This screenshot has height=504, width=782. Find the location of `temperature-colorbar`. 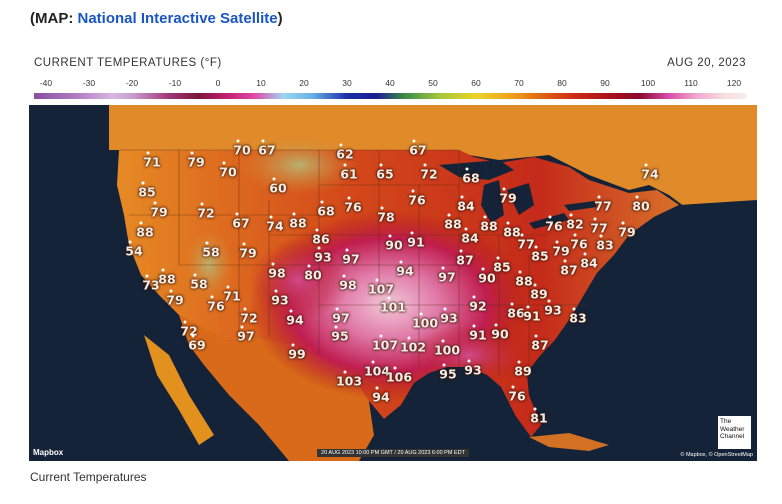

temperature-colorbar is located at coordinates (390, 96).